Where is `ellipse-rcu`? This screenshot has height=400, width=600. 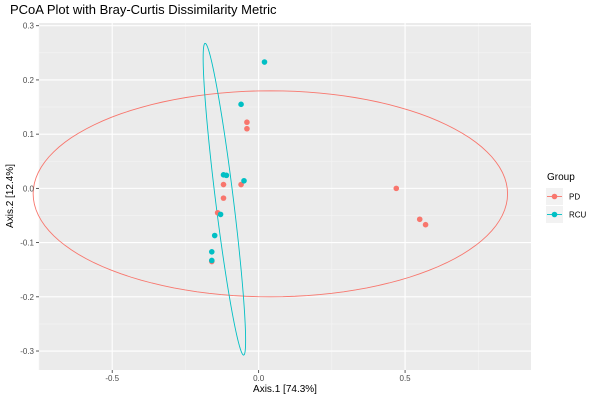 ellipse-rcu is located at coordinates (224, 199).